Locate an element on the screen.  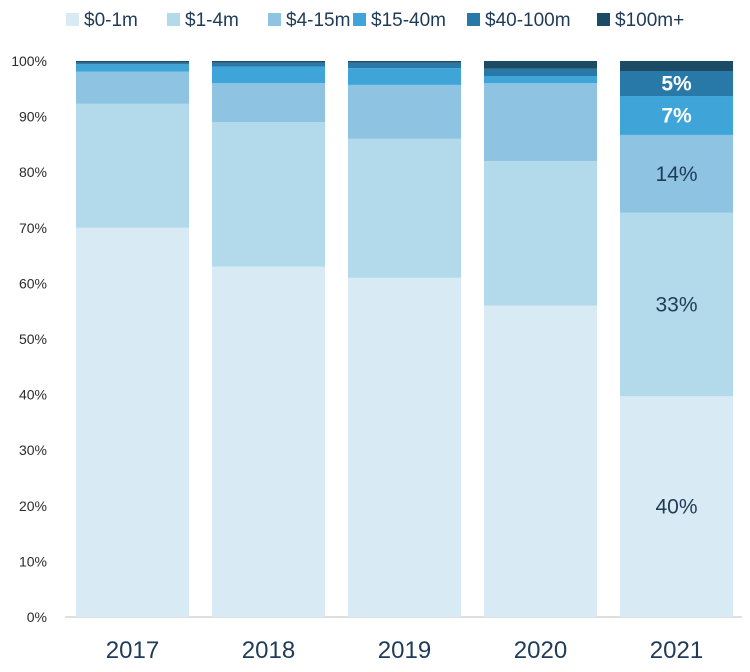
legend-swatch-0-1m is located at coordinates (72, 19).